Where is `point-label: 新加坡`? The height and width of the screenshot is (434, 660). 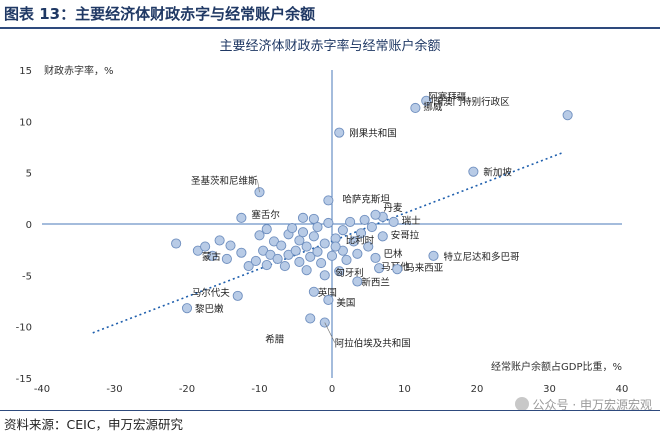
point-label: 新加坡 is located at coordinates (497, 173).